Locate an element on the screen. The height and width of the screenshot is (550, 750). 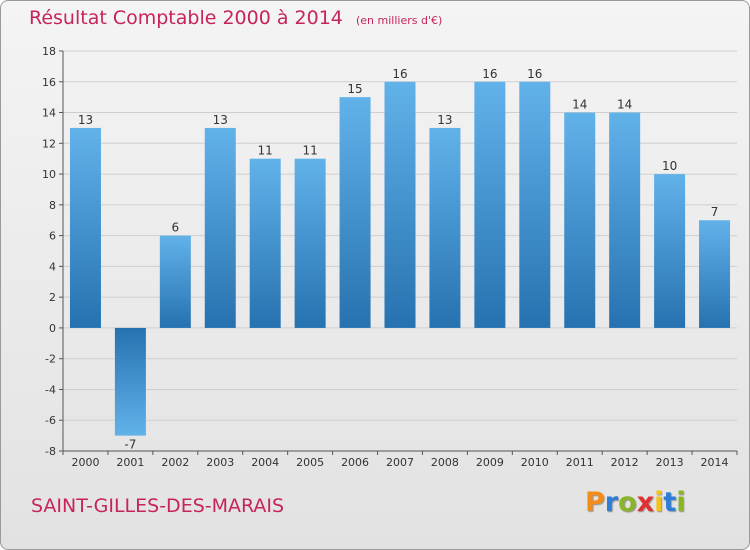
y-tick-label: 6 is located at coordinates (52, 236).